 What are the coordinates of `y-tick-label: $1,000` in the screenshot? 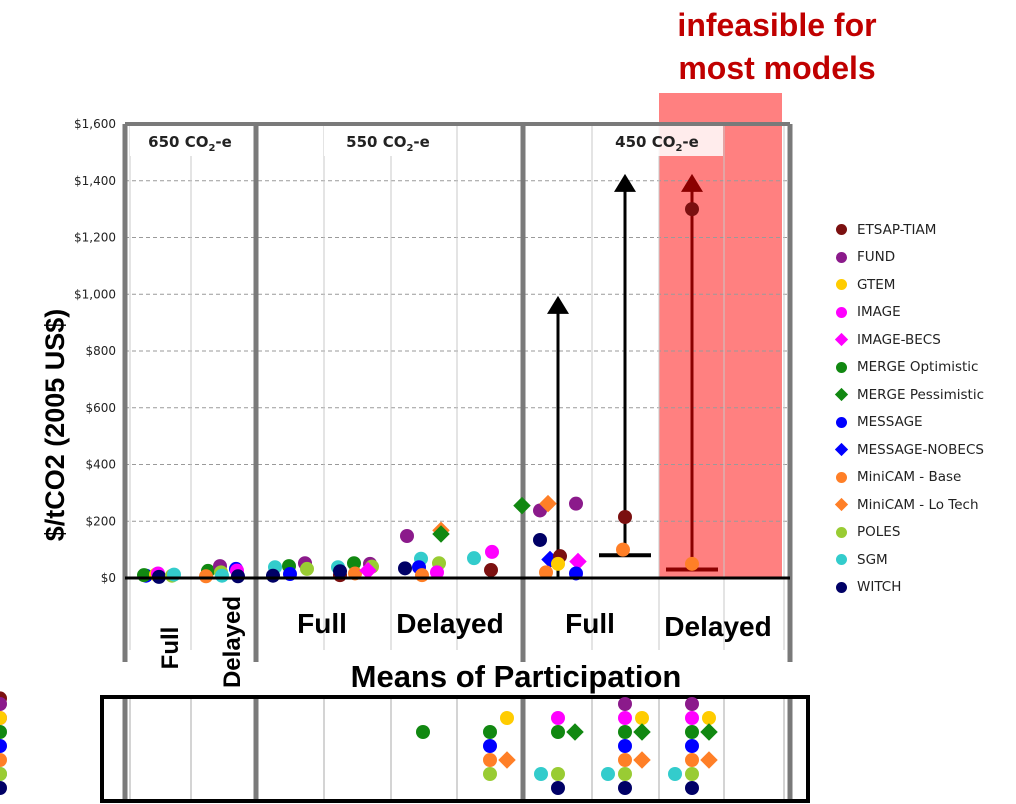 It's located at (95, 294).